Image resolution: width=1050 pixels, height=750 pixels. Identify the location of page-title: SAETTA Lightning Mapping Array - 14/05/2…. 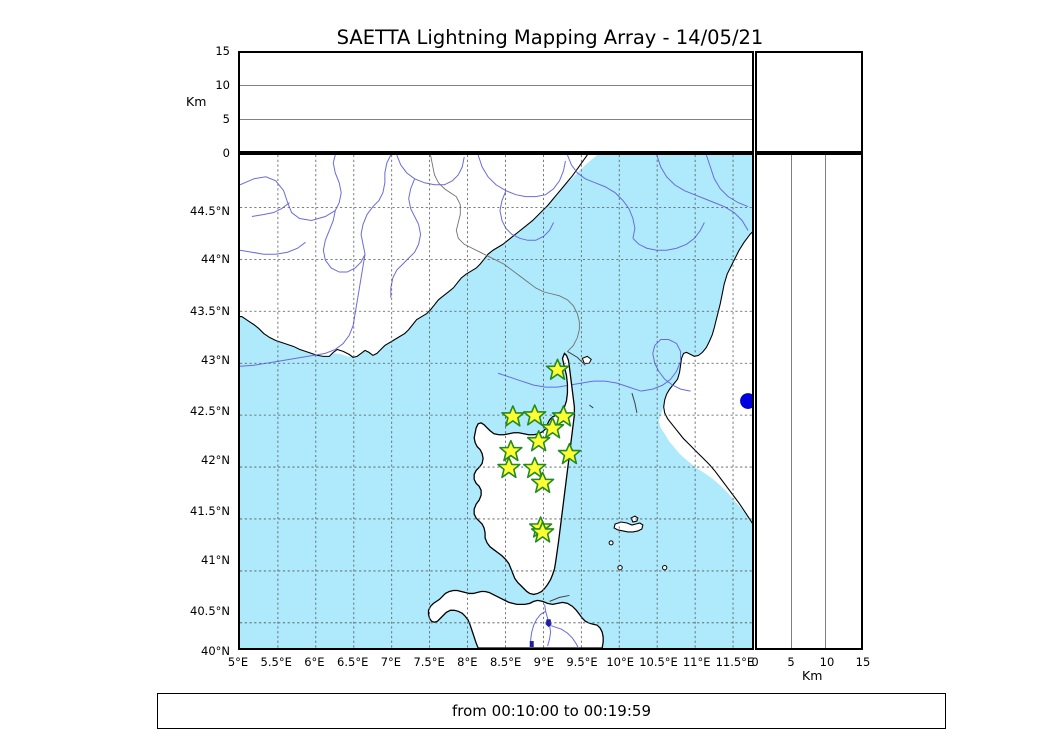
(550, 37).